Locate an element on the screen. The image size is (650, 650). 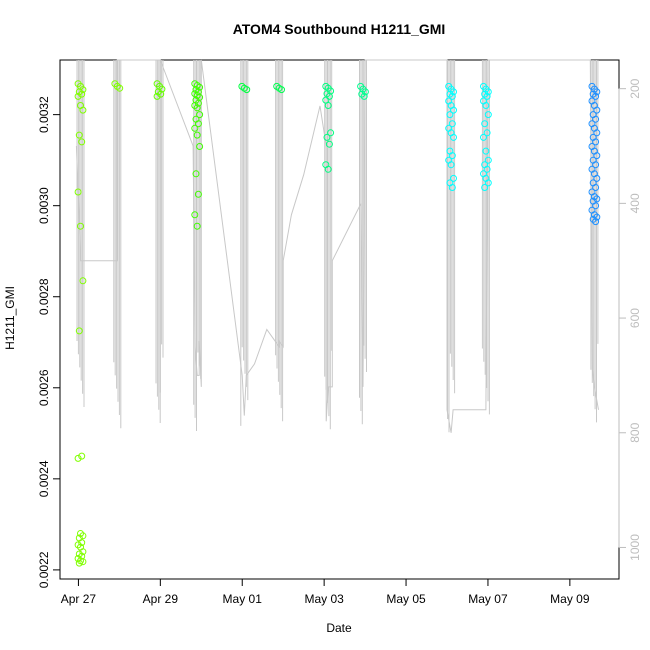
x-axis-label: Date is located at coordinates (339, 628).